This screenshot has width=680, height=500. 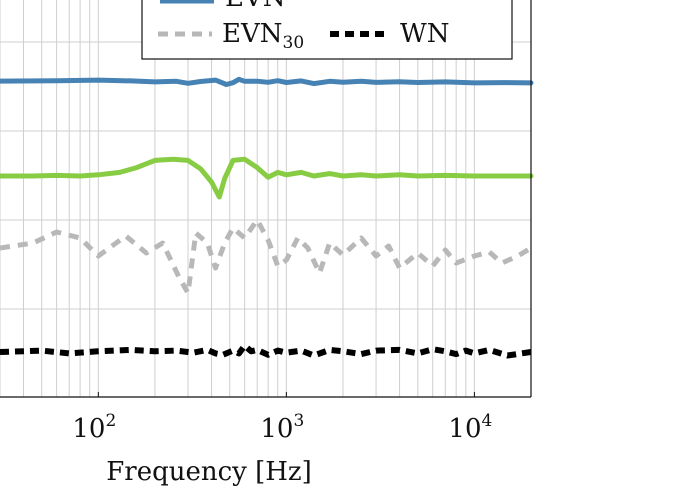 I want to click on legend-cropped-row: EVN, so click(x=255, y=6).